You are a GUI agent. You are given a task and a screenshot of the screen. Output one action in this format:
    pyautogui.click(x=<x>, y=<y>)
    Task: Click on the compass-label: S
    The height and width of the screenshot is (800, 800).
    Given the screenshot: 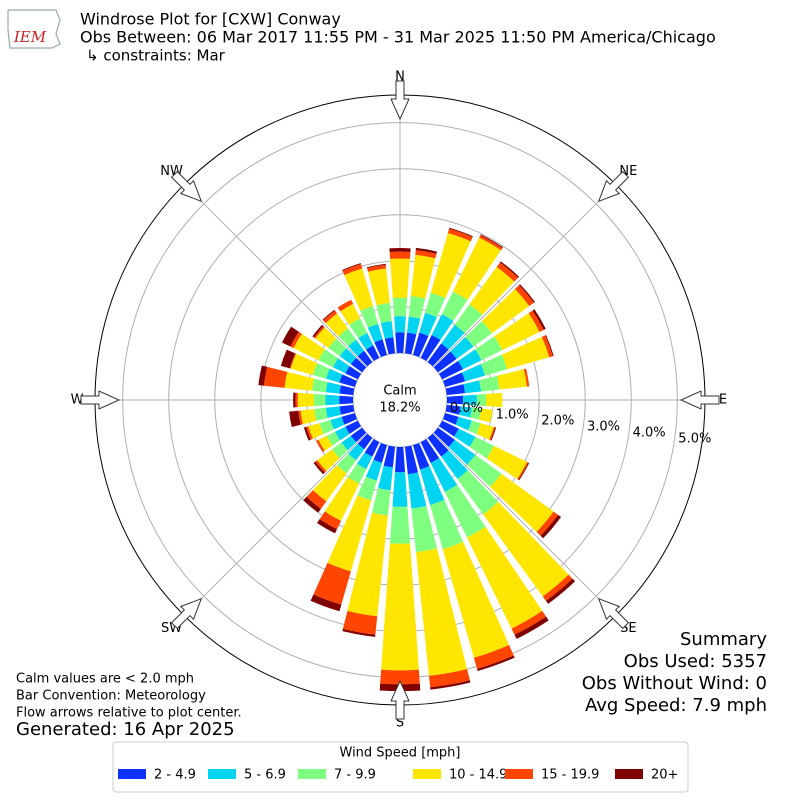 What is the action you would take?
    pyautogui.click(x=400, y=723)
    